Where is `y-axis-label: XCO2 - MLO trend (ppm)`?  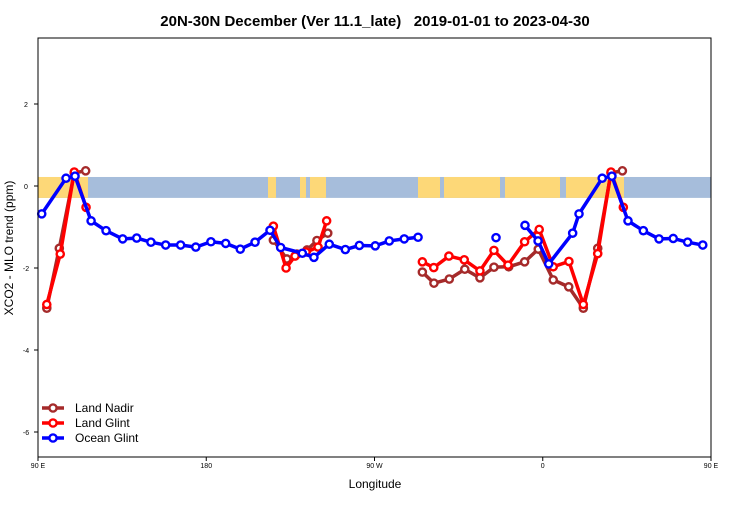
y-axis-label: XCO2 - MLO trend (ppm) is located at coordinates (9, 248).